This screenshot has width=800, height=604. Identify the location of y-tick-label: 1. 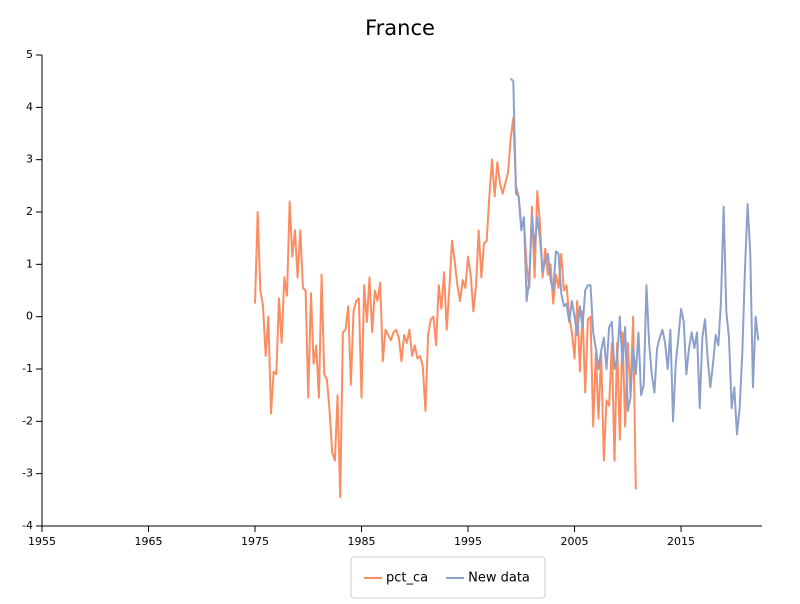
(29, 263).